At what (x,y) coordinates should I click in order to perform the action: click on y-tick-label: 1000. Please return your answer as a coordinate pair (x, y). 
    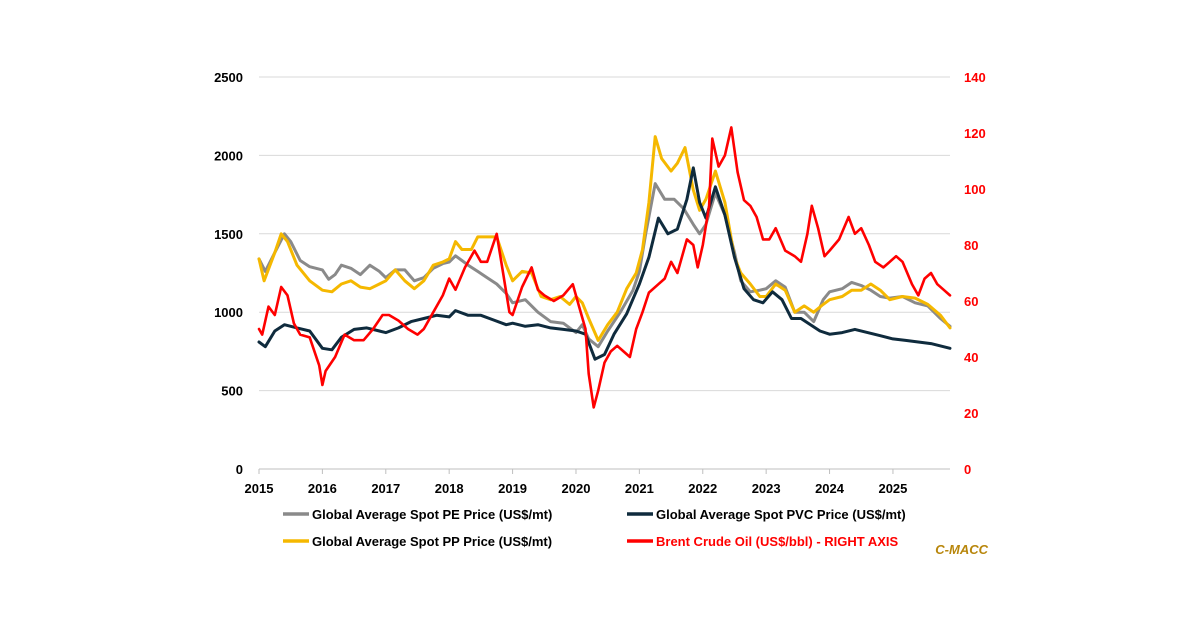
    Looking at the image, I should click on (228, 312).